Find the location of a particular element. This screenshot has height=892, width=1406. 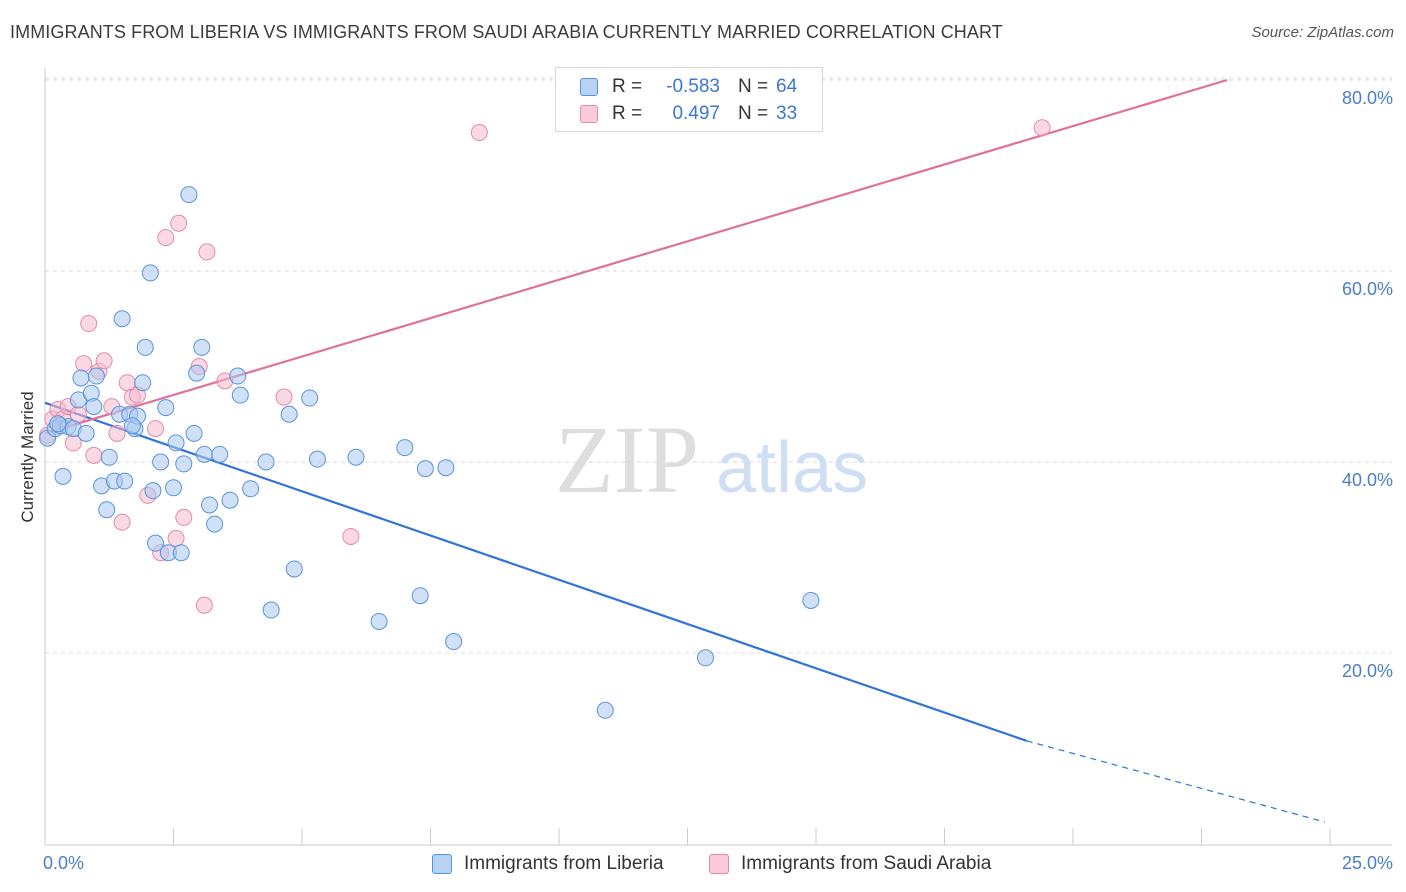

liberia-trend-extension is located at coordinates (1176, 781).